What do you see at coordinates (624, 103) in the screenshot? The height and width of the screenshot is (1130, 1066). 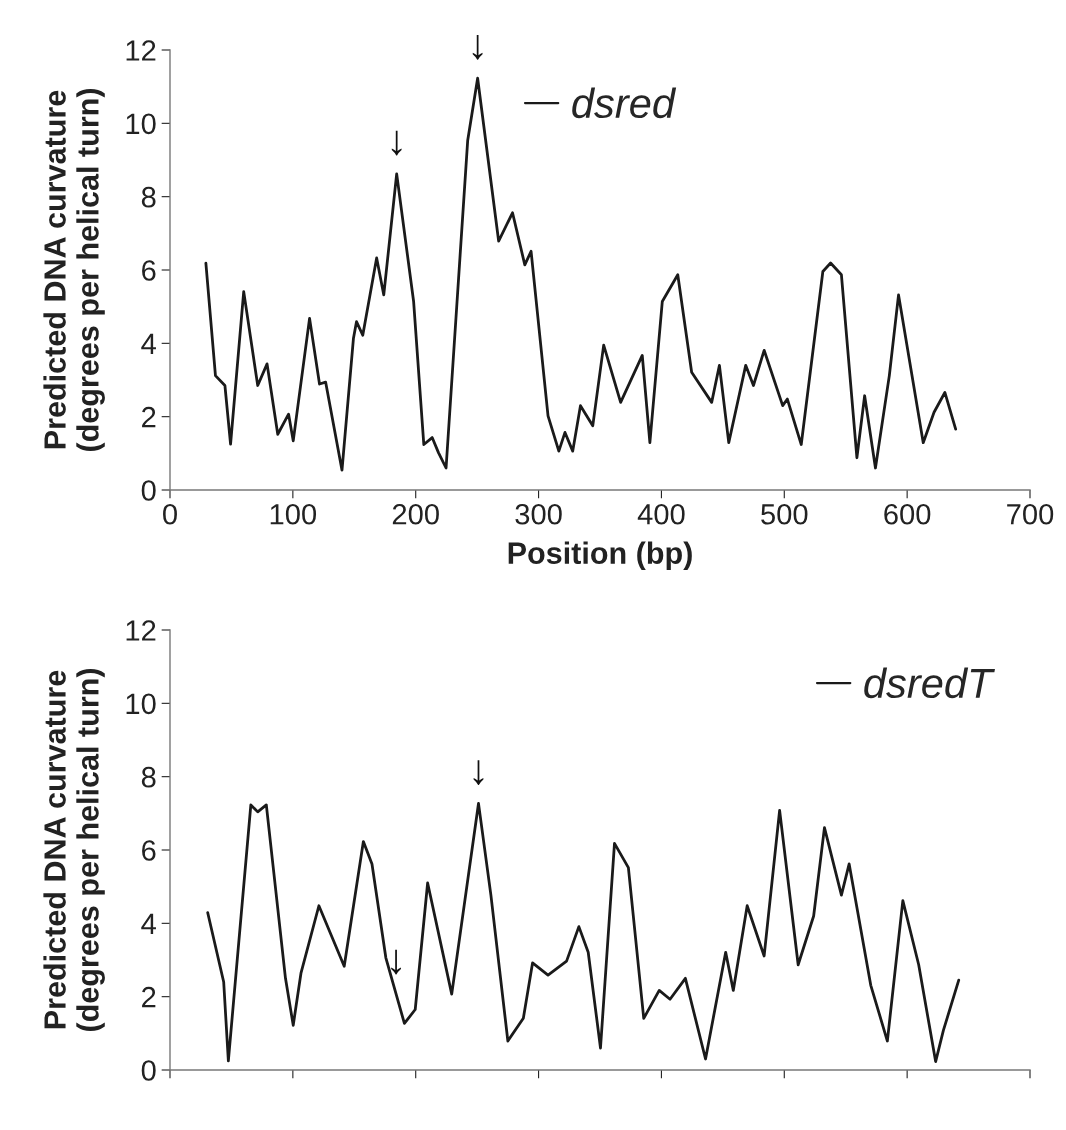 I see `legend-label: dsred` at bounding box center [624, 103].